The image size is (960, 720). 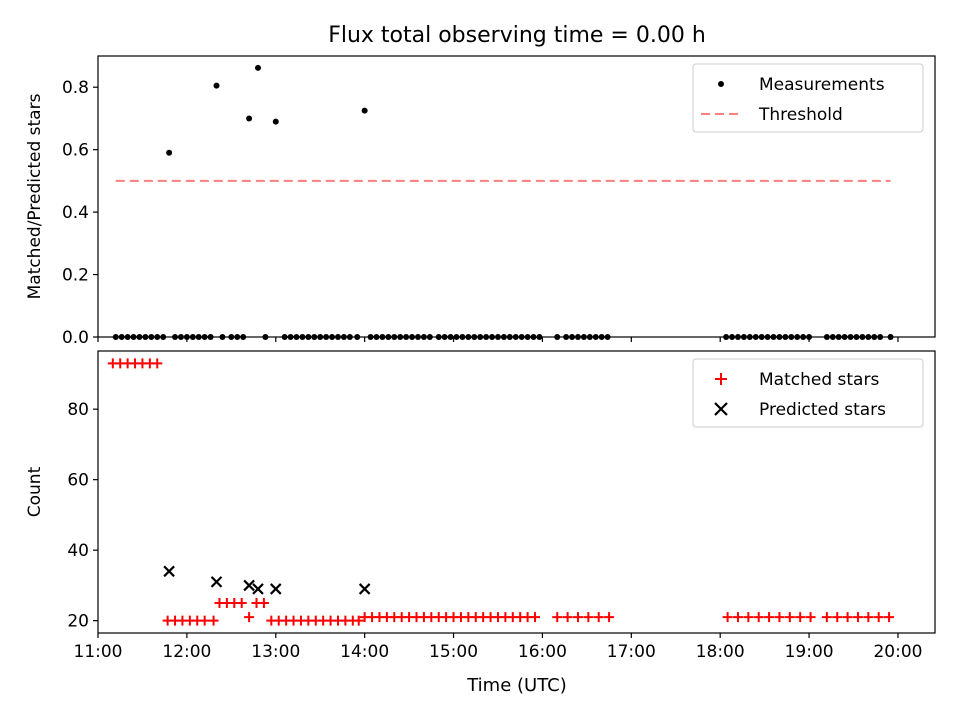 What do you see at coordinates (75, 151) in the screenshot?
I see `y-tick-label: 0.6` at bounding box center [75, 151].